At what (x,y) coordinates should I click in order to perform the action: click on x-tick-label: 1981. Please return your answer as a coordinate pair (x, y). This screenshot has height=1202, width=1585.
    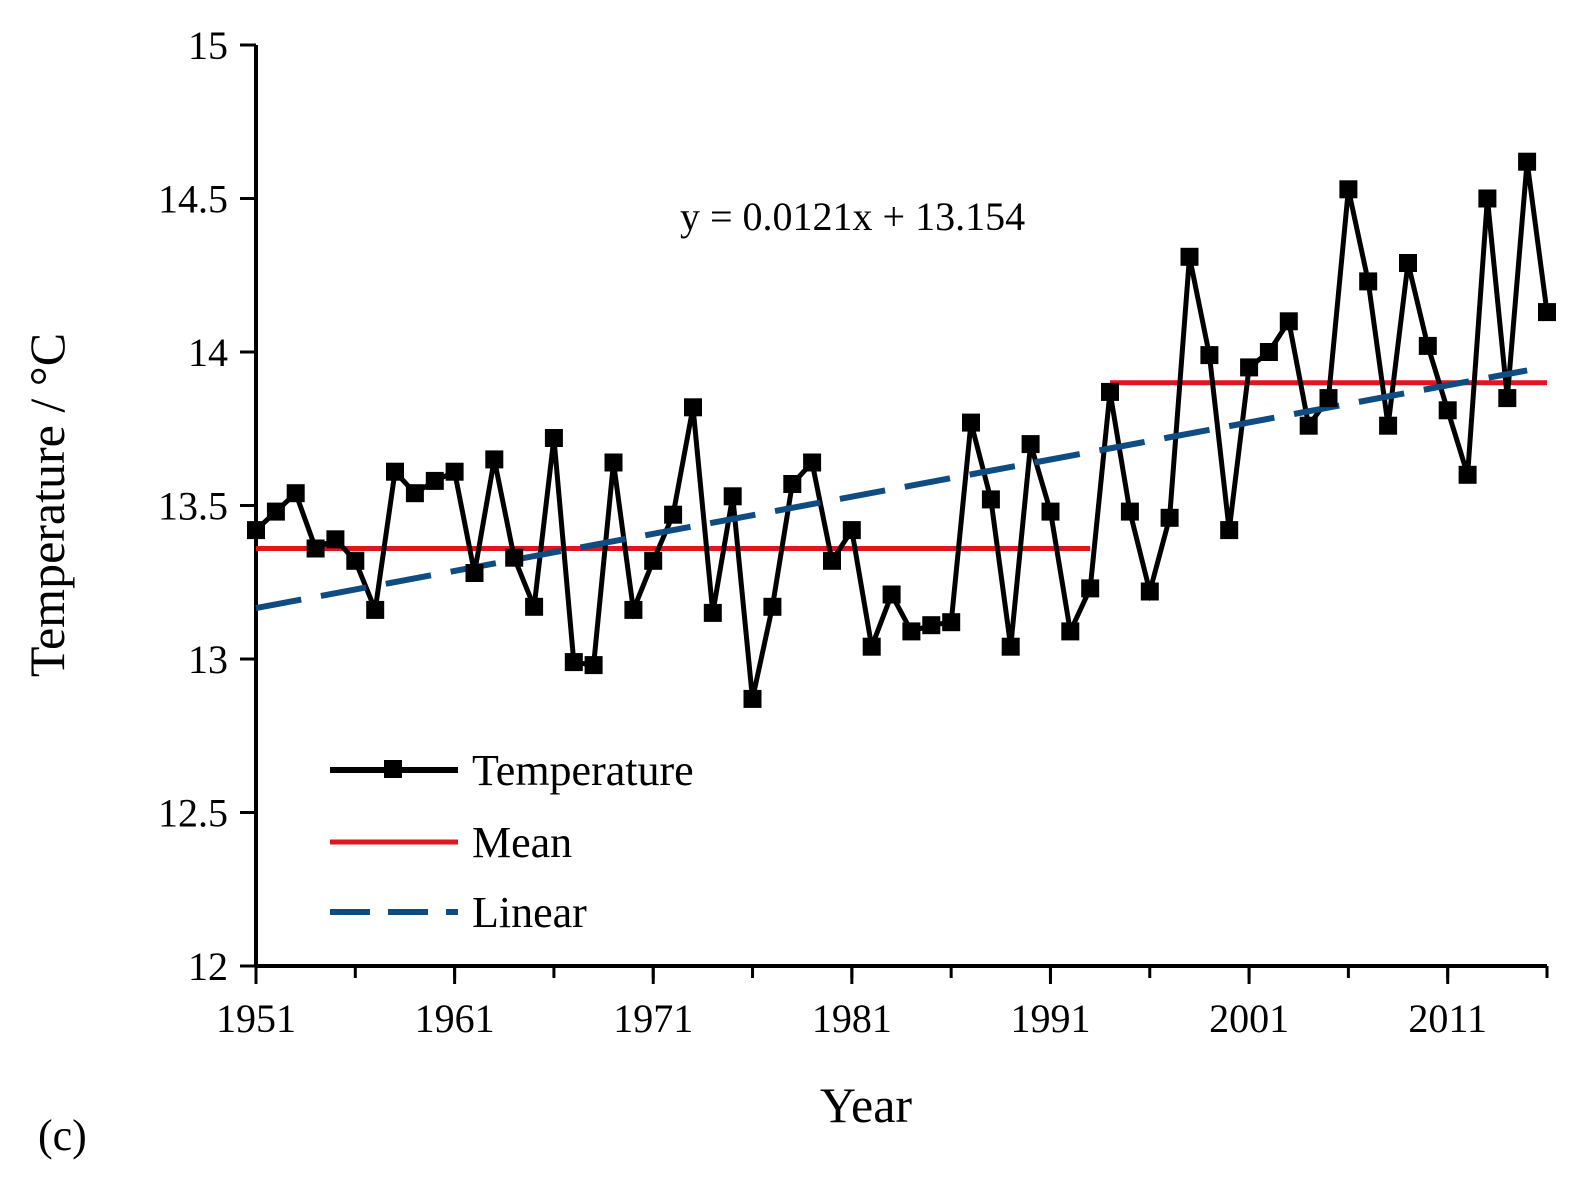
    Looking at the image, I should click on (852, 1018).